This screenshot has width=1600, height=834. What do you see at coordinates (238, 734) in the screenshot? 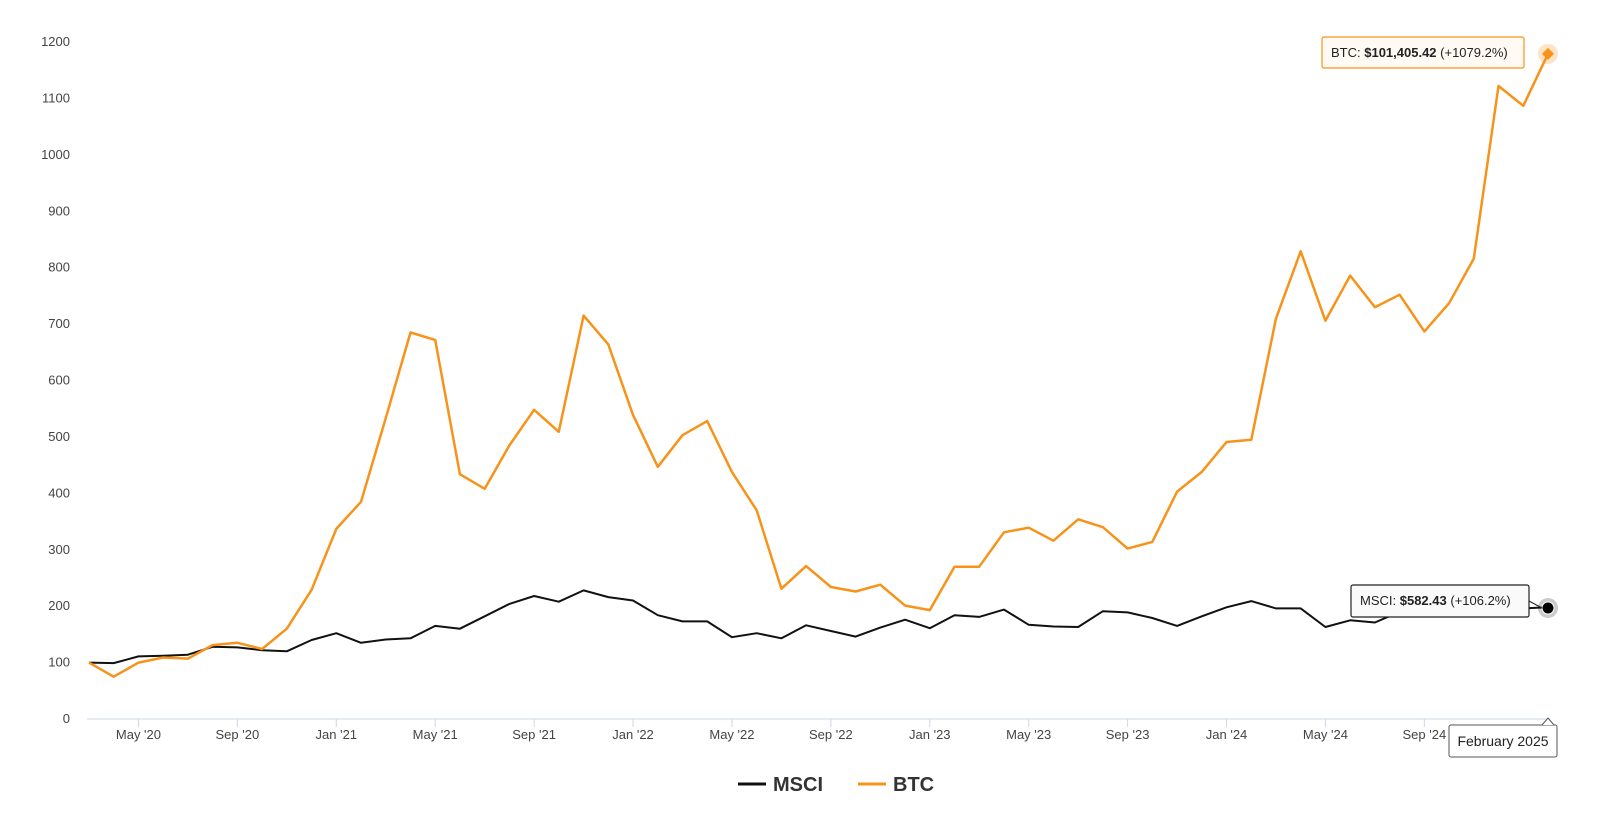
I see `x-tick-label: Sep '20` at bounding box center [238, 734].